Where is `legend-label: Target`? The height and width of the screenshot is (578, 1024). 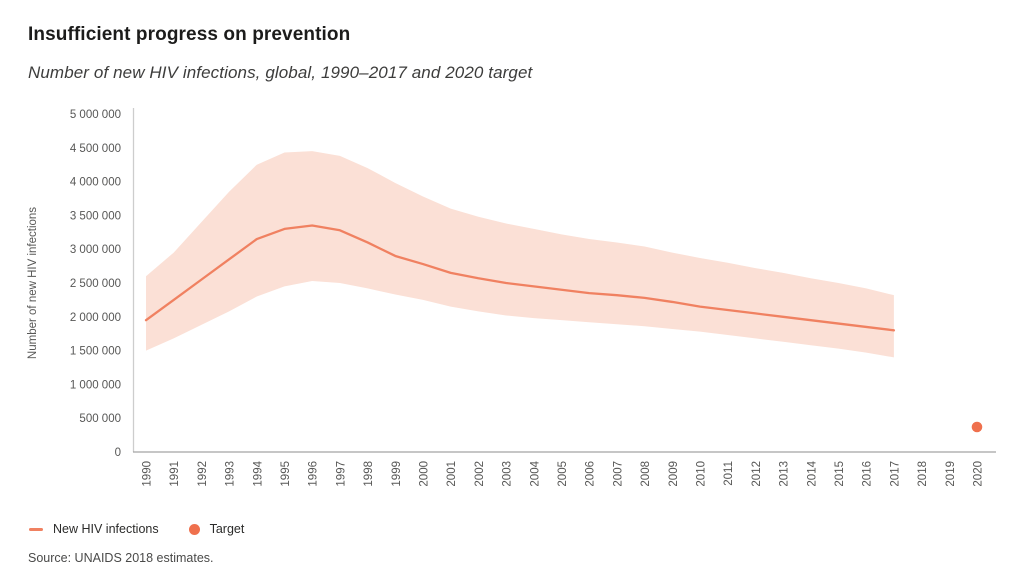
legend-label: Target is located at coordinates (227, 529).